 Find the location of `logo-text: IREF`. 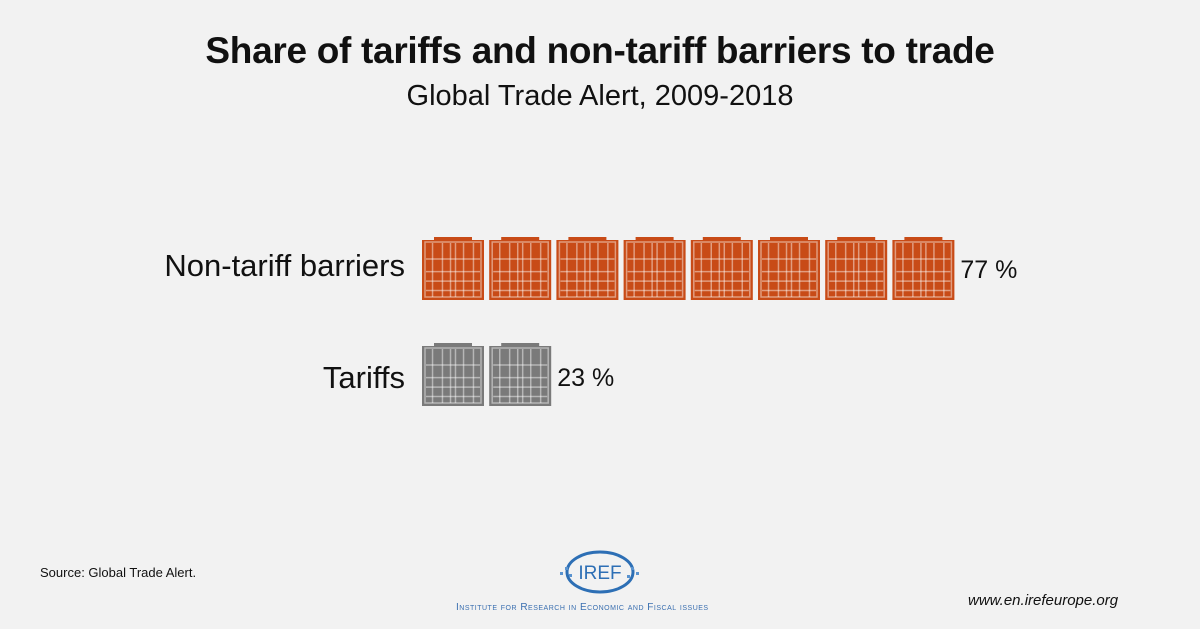

logo-text: IREF is located at coordinates (599, 573).